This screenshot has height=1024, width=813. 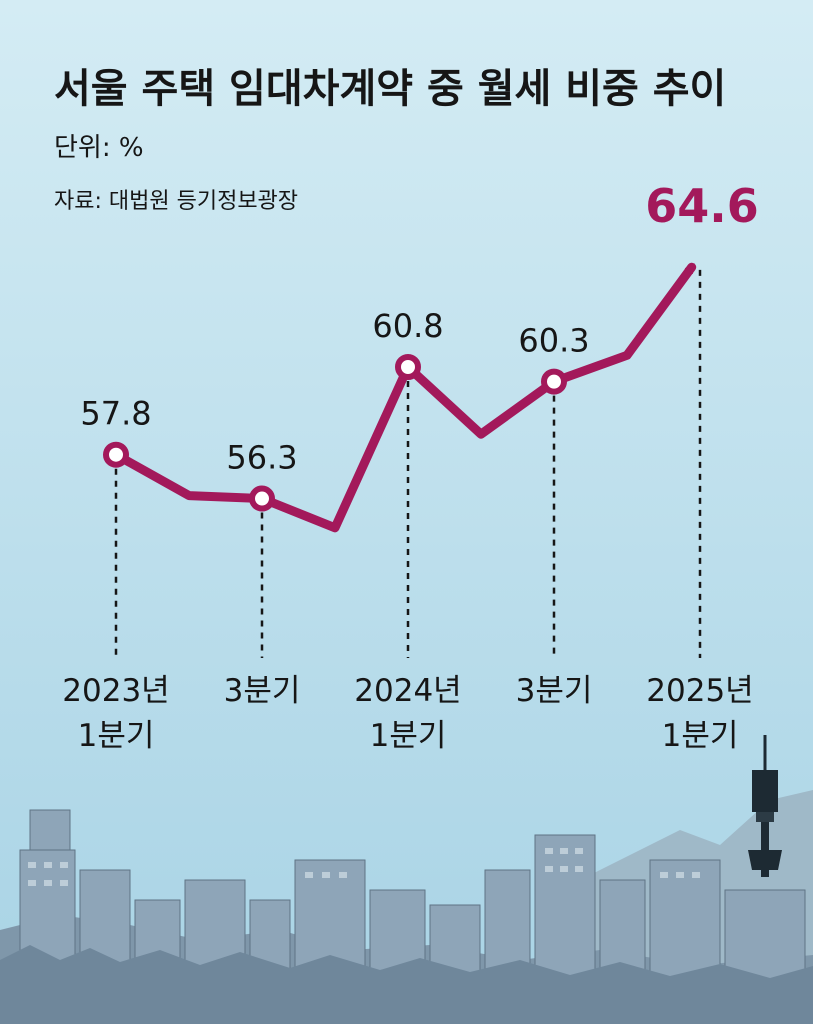 I want to click on building-windows, so click(x=364, y=867).